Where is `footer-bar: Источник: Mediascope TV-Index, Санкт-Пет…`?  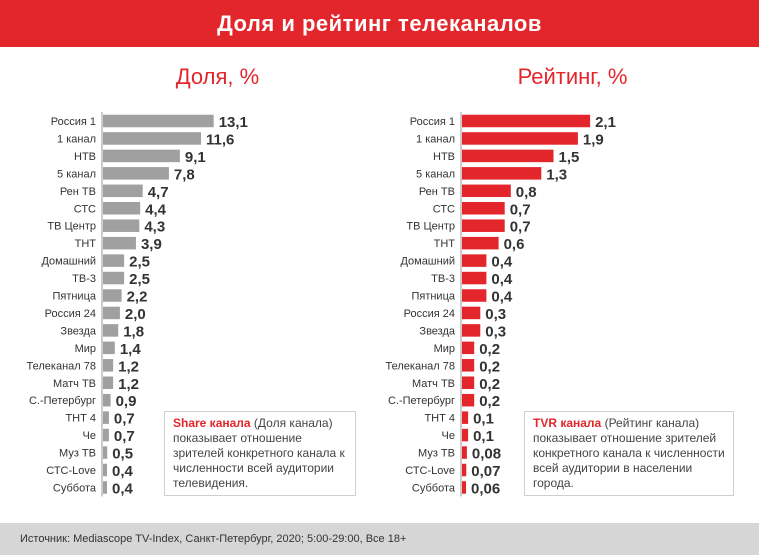 footer-bar: Источник: Mediascope TV-Index, Санкт-Пет… is located at coordinates (379, 539).